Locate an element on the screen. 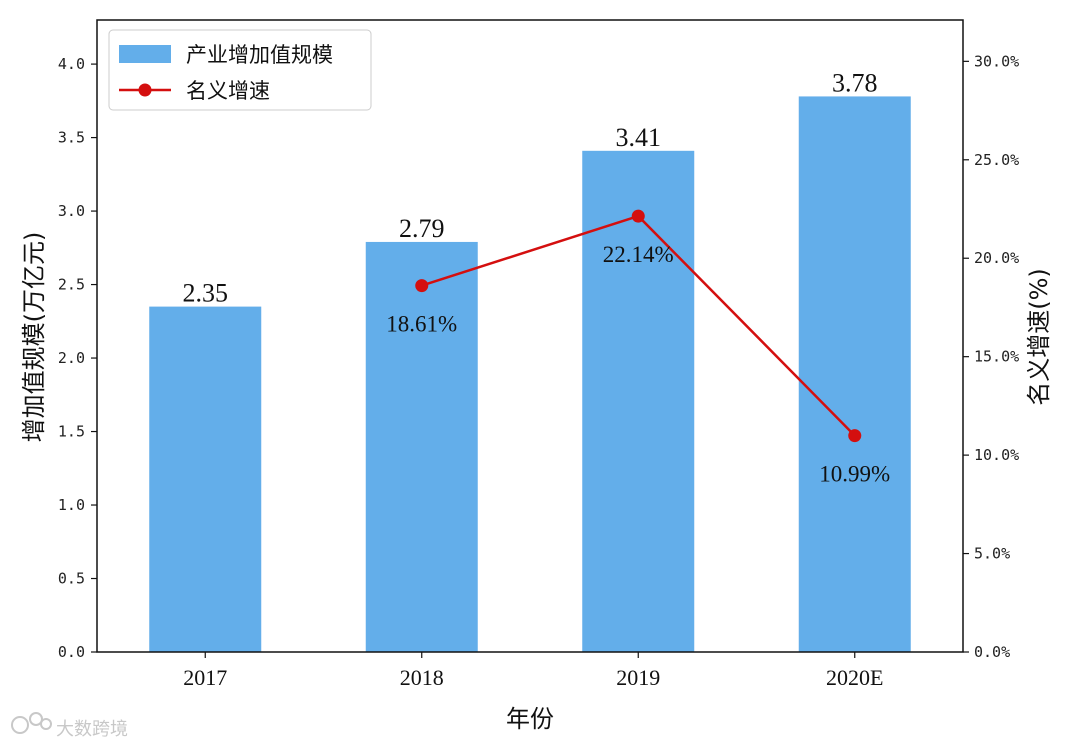 This screenshot has height=749, width=1080. legend-line-label: 名义增速 is located at coordinates (228, 91).